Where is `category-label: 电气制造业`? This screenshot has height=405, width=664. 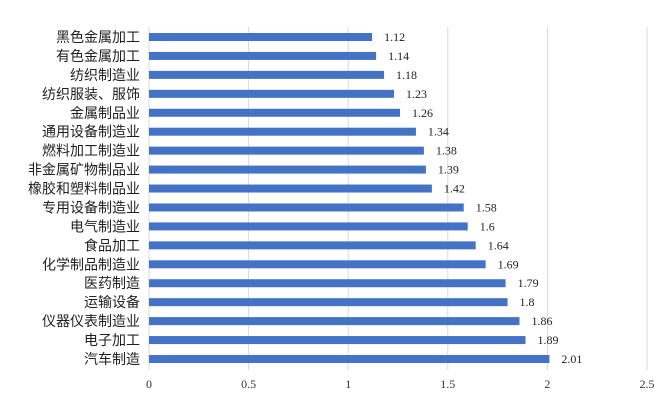
category-label: 电气制造业 is located at coordinates (105, 227).